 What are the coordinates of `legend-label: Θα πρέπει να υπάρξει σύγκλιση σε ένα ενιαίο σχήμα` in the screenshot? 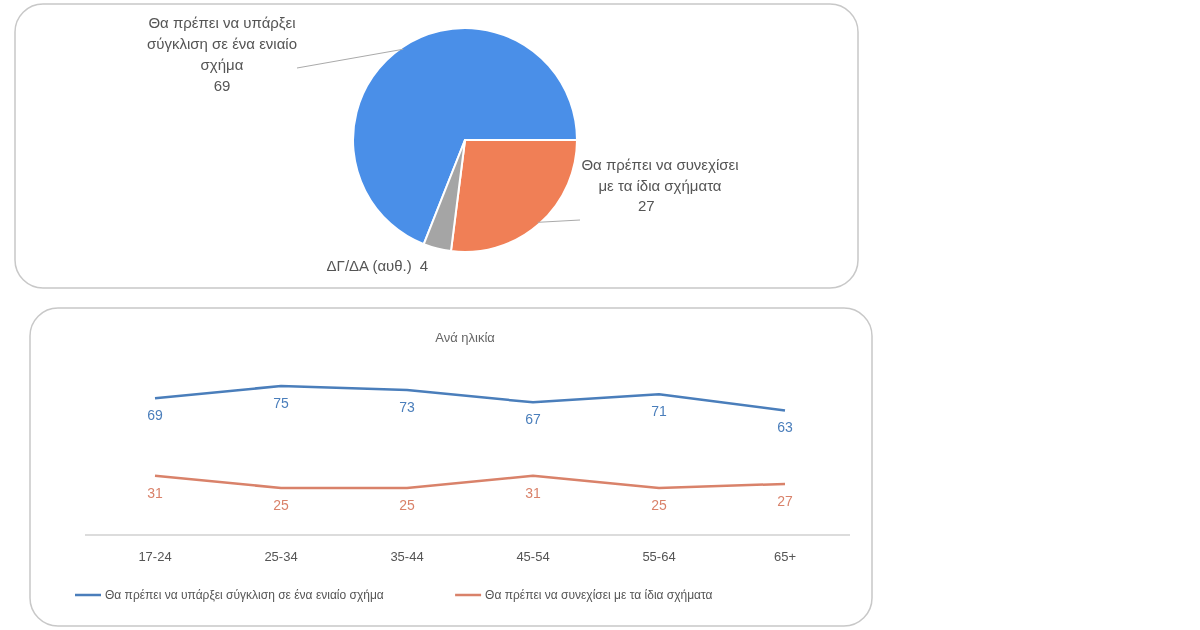 It's located at (244, 595).